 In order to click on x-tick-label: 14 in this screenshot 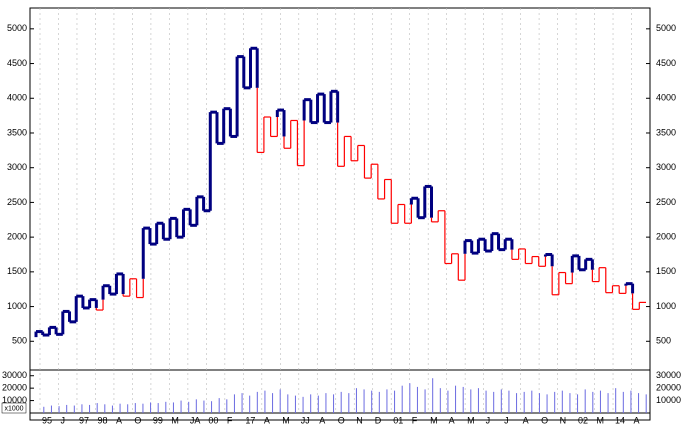, I will do `click(620, 420)`.